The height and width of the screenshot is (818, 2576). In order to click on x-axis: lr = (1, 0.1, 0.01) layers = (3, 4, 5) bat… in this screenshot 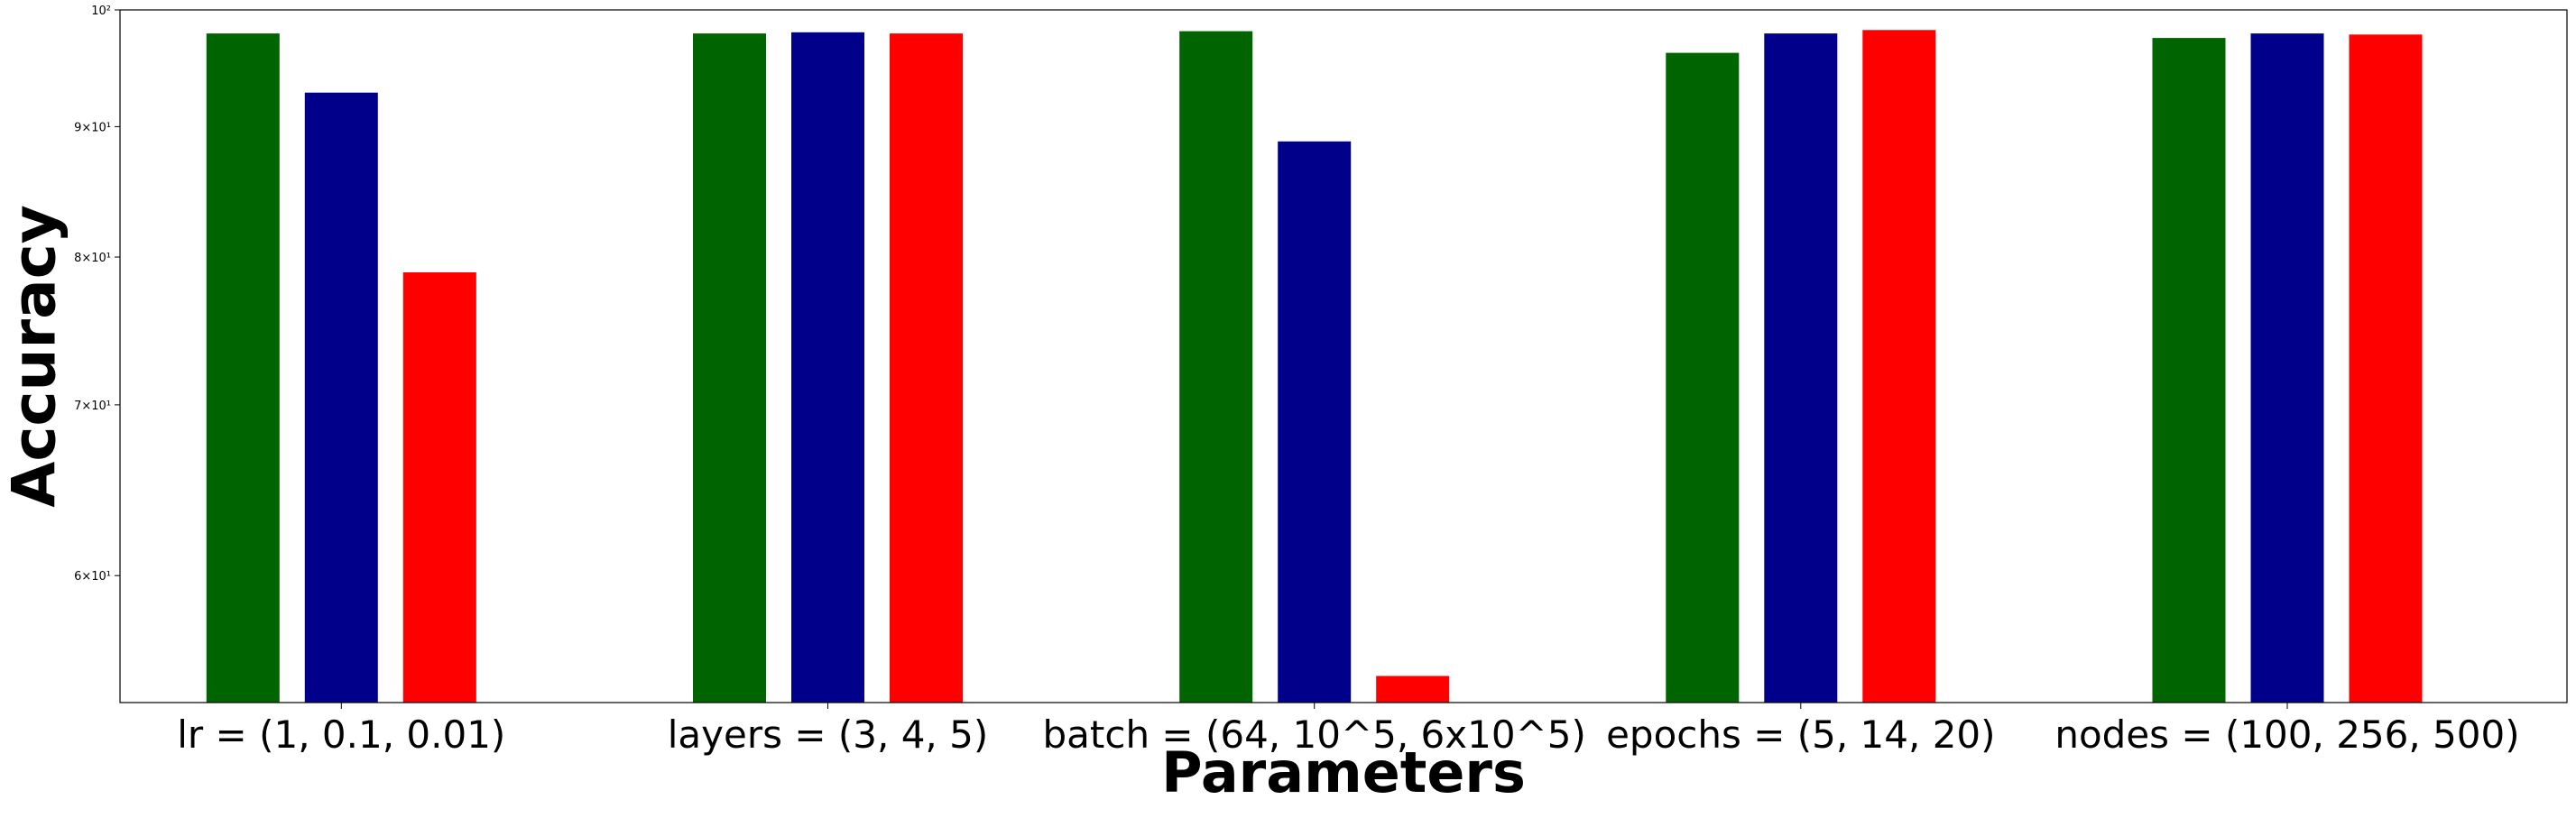, I will do `click(1348, 730)`.